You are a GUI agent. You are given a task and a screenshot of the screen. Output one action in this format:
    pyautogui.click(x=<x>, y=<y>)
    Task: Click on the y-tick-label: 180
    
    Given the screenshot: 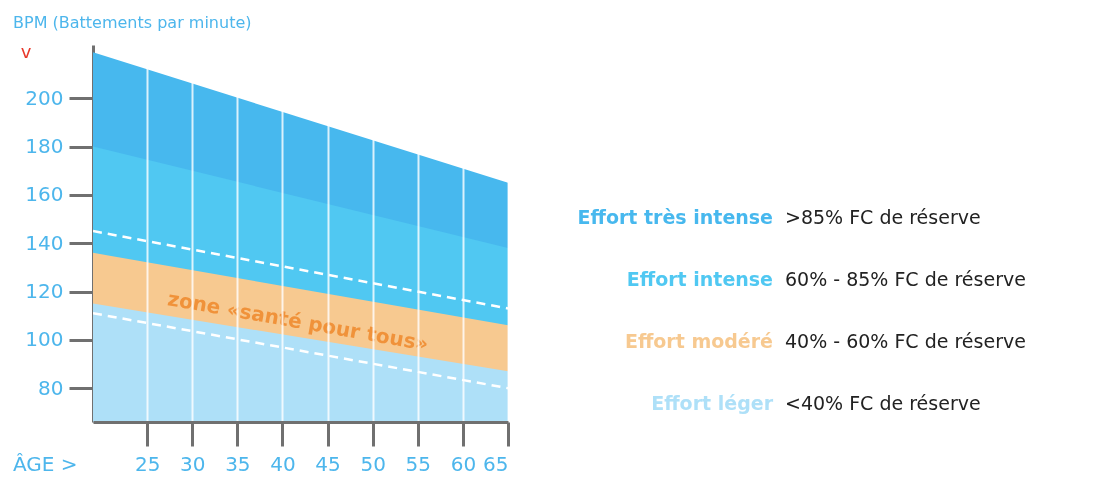 What is the action you would take?
    pyautogui.click(x=44, y=146)
    